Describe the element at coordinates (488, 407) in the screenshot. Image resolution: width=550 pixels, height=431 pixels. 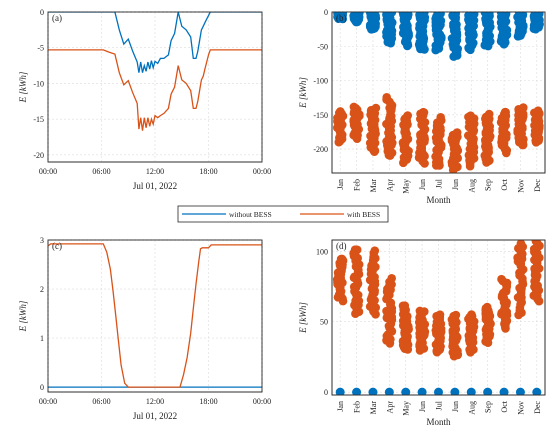
I see `x-tick-label: Sep` at that location.